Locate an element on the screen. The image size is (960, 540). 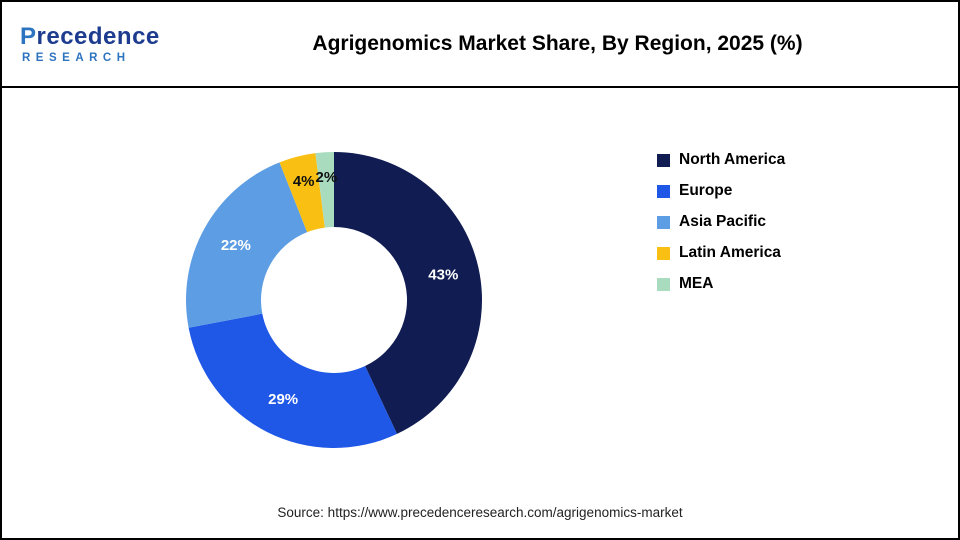
pie-slice-europe is located at coordinates (293, 380).